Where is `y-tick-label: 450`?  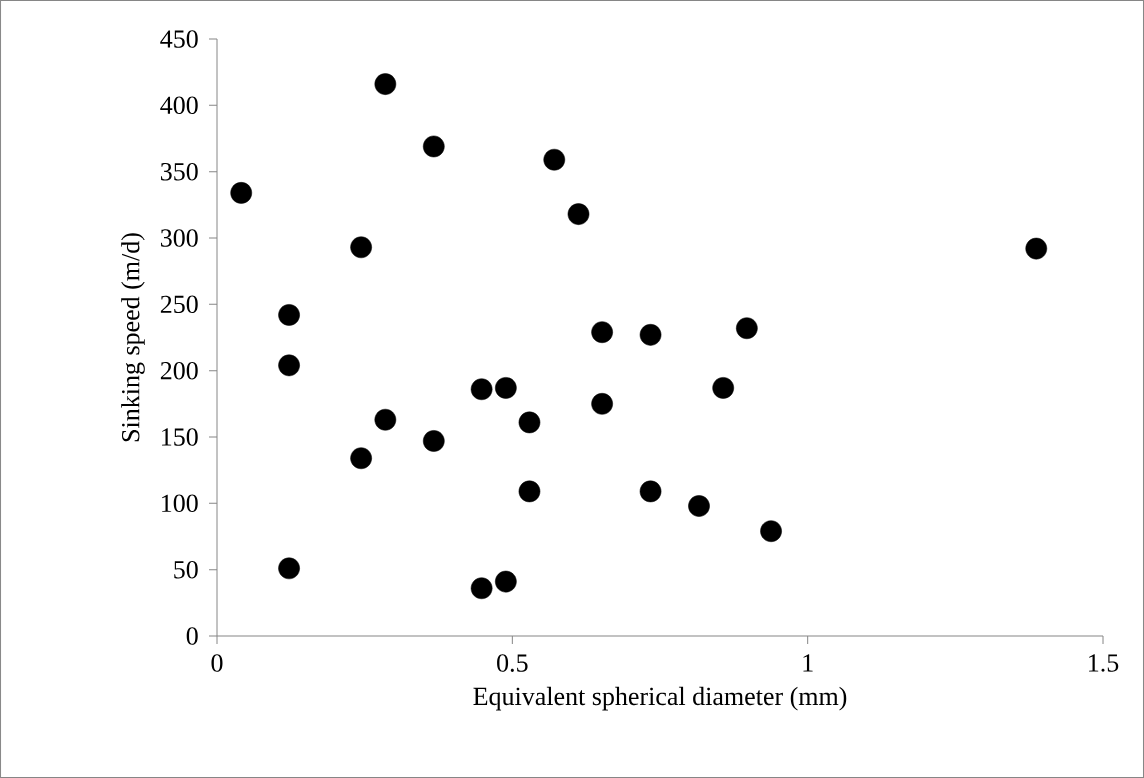 y-tick-label: 450 is located at coordinates (179, 39).